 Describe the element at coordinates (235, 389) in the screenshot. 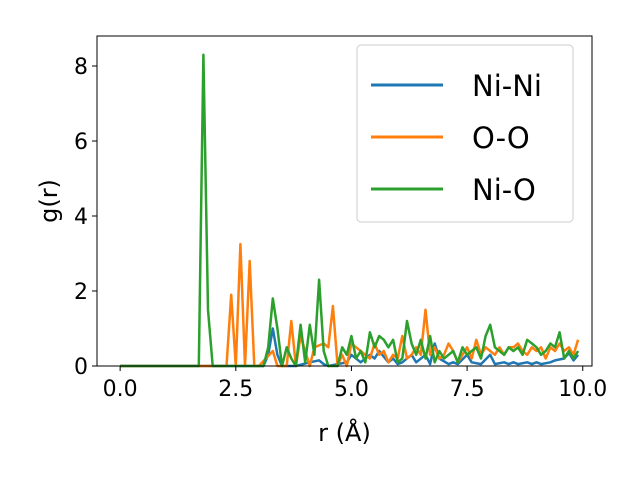

I see `x-tick-label: 2.5` at that location.